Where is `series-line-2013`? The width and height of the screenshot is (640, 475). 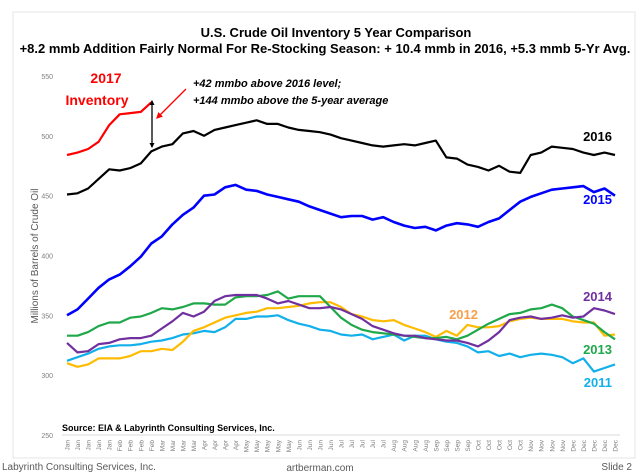 series-line-2013 is located at coordinates (341, 315).